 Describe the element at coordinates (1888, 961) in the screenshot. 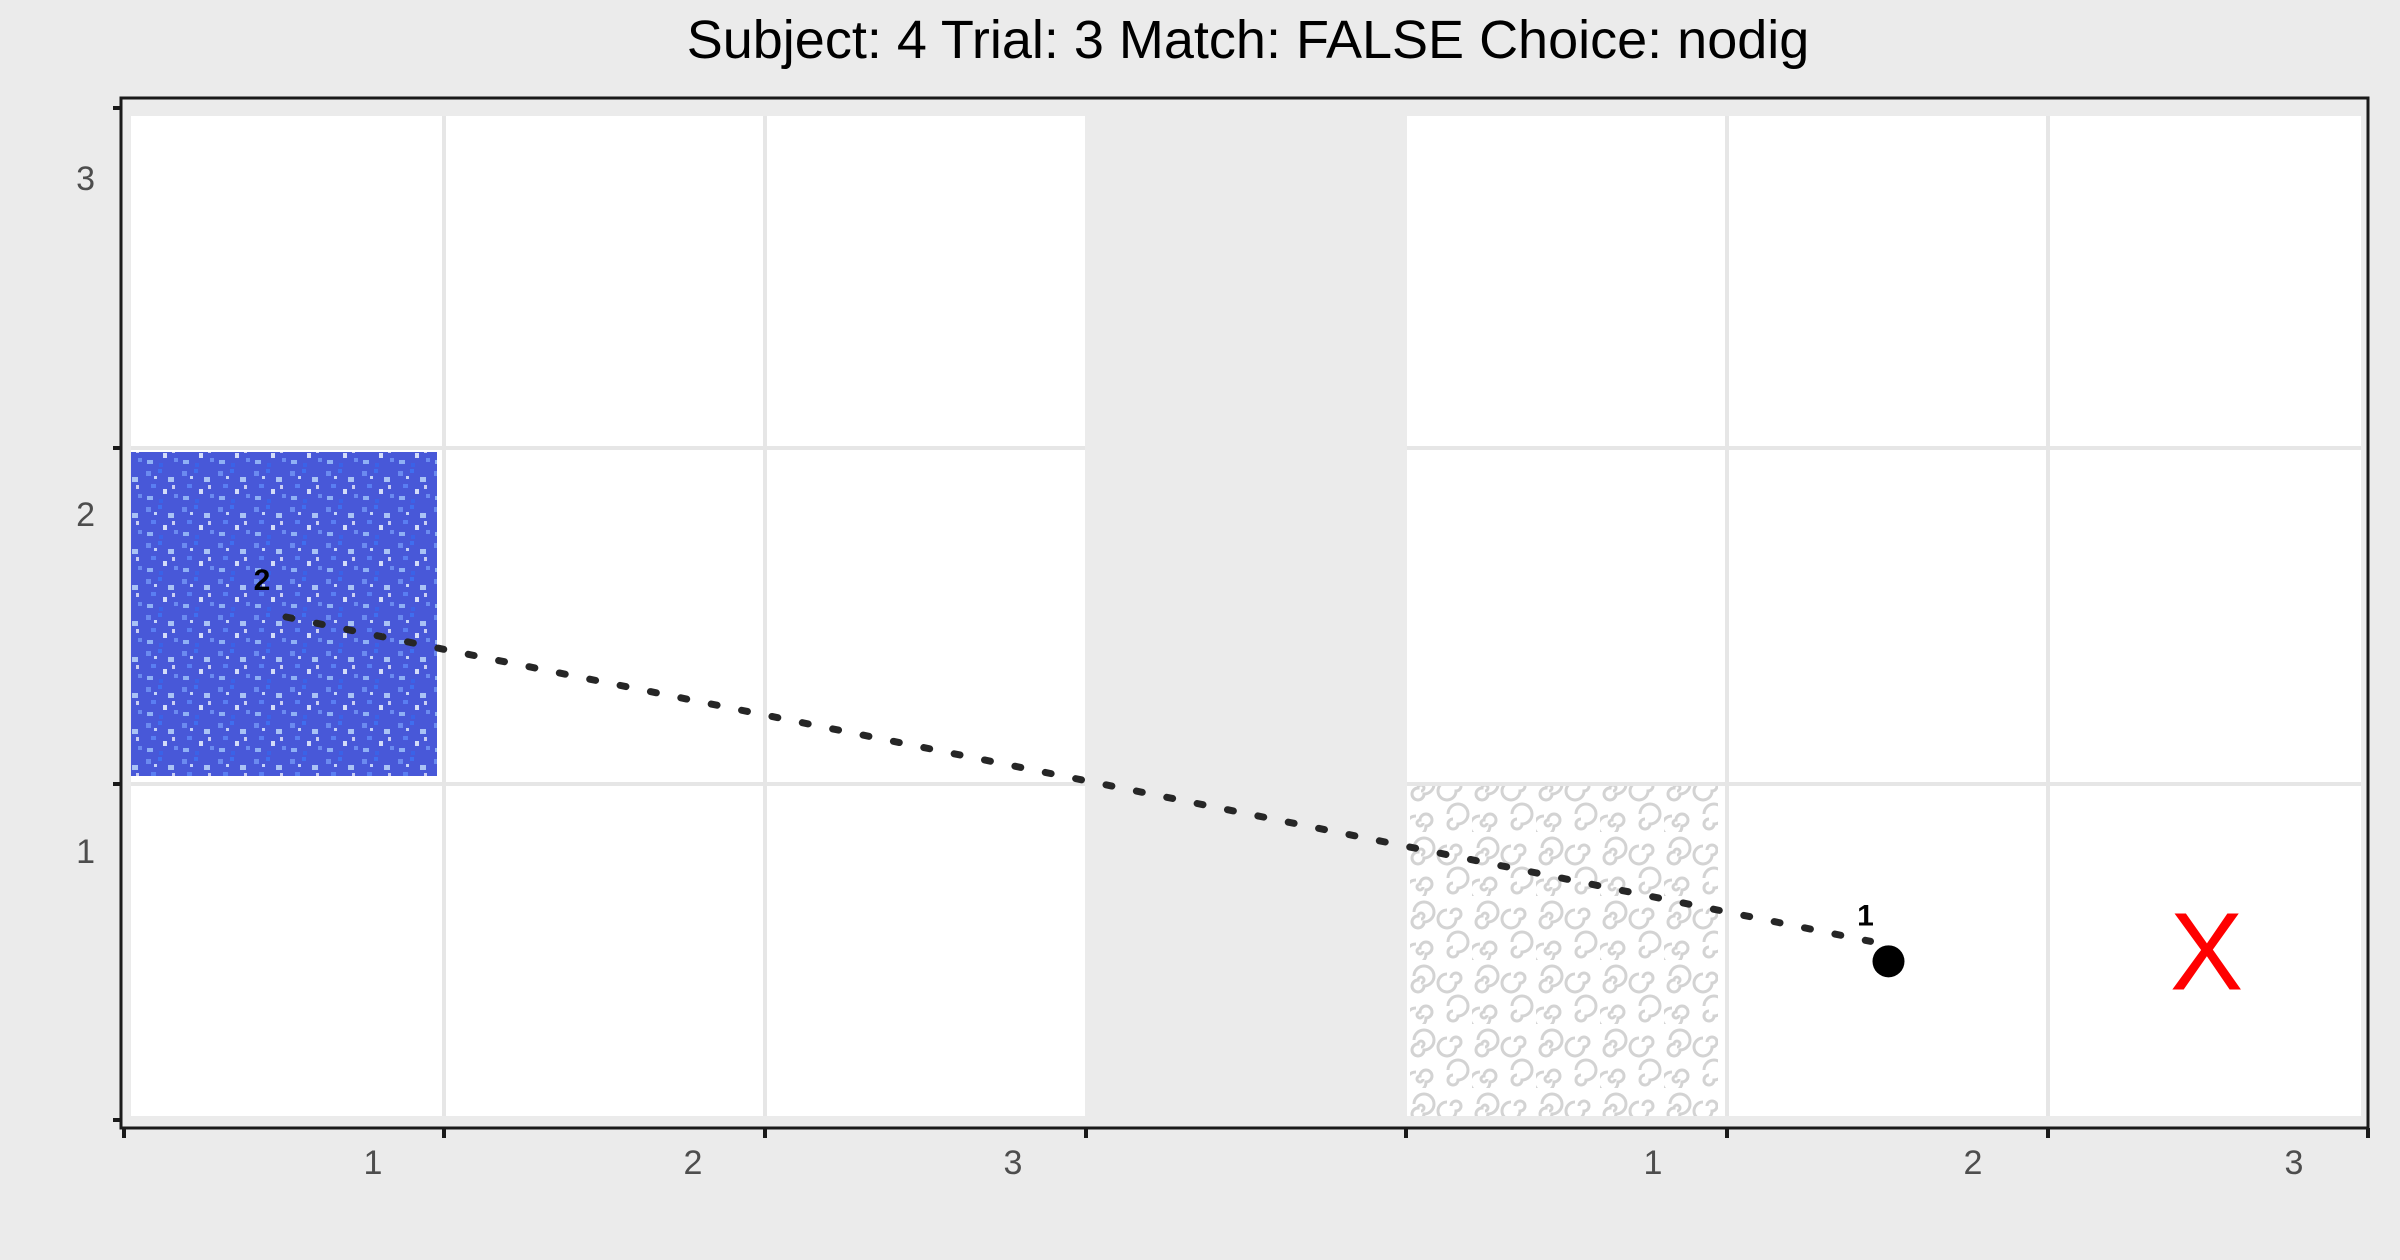

I see `current-position-dot` at that location.